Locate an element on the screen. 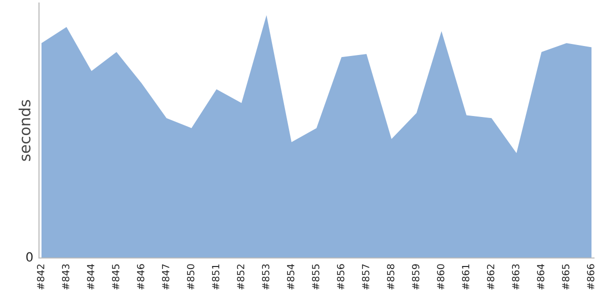  x-tick-label: #859 is located at coordinates (416, 277).